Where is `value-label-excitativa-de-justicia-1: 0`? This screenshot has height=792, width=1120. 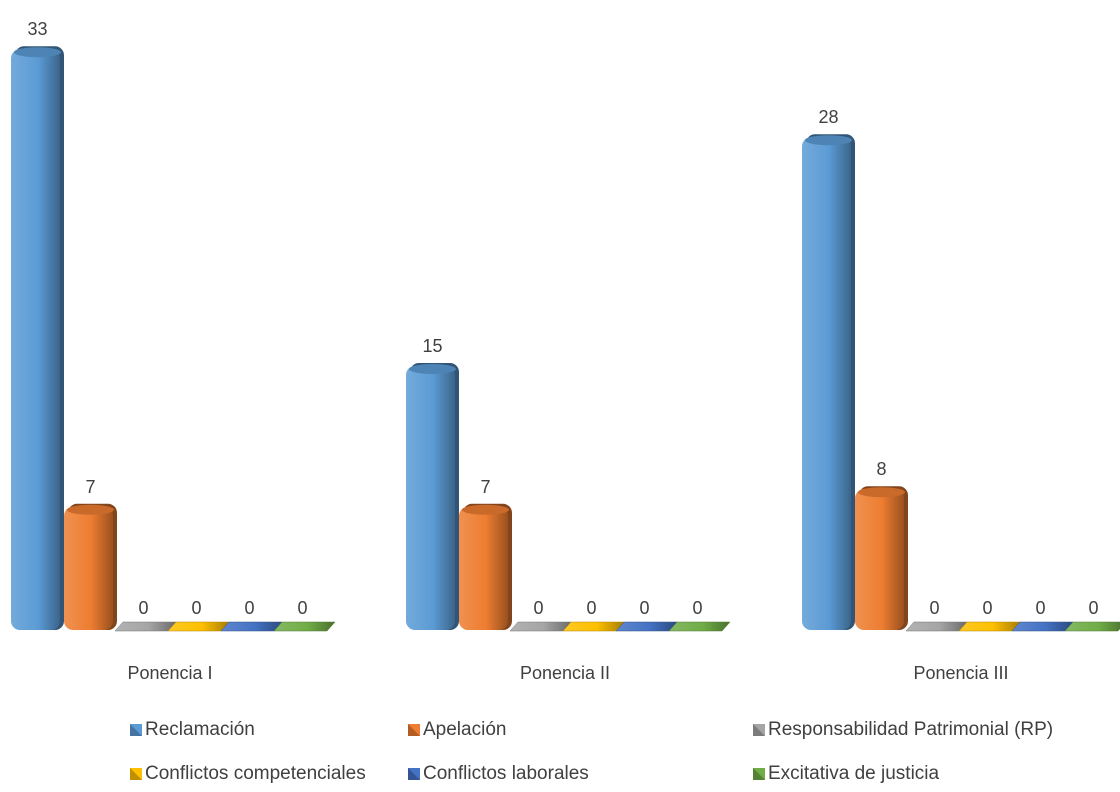 value-label-excitativa-de-justicia-1: 0 is located at coordinates (302, 608).